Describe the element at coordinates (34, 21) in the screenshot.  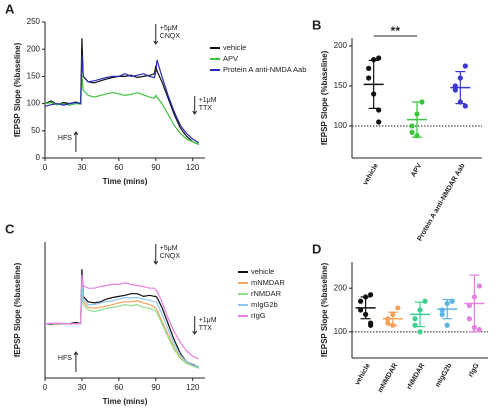
I see `y-tick-label: 250` at that location.